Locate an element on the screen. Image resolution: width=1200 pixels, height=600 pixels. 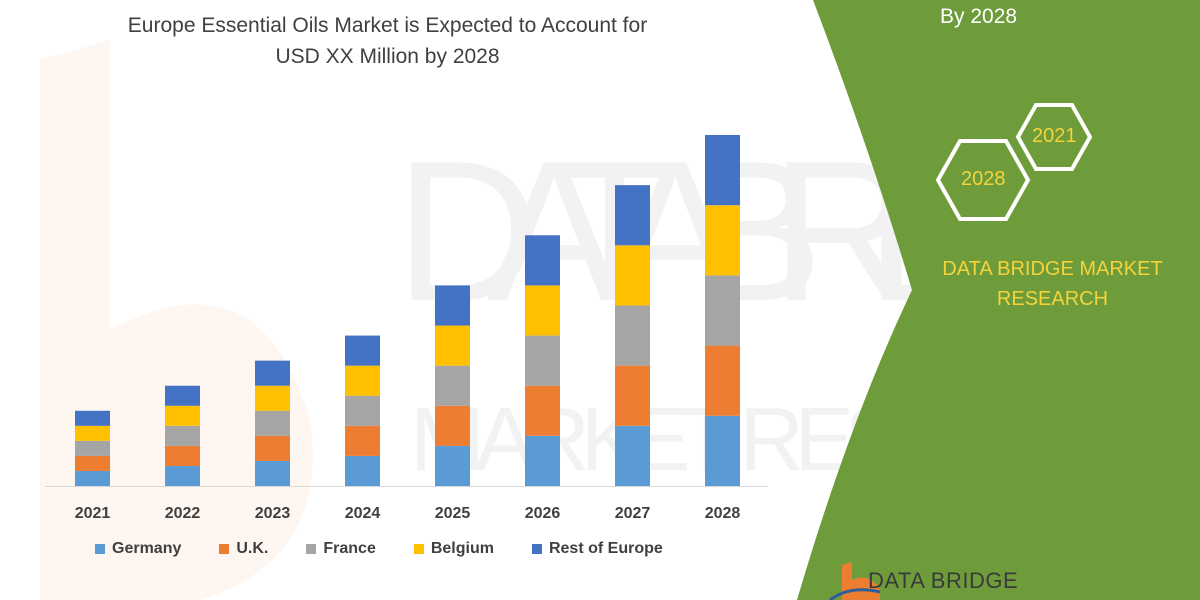
legend-item: Belgium is located at coordinates (453, 549).